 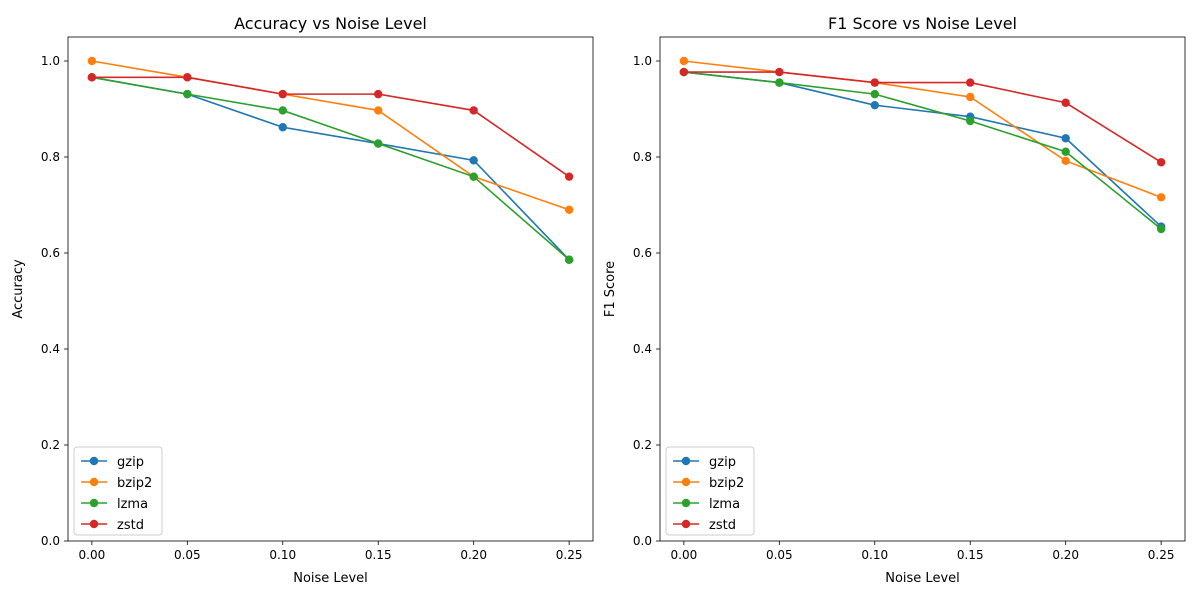 I want to click on series-bzip2, so click(x=922, y=129).